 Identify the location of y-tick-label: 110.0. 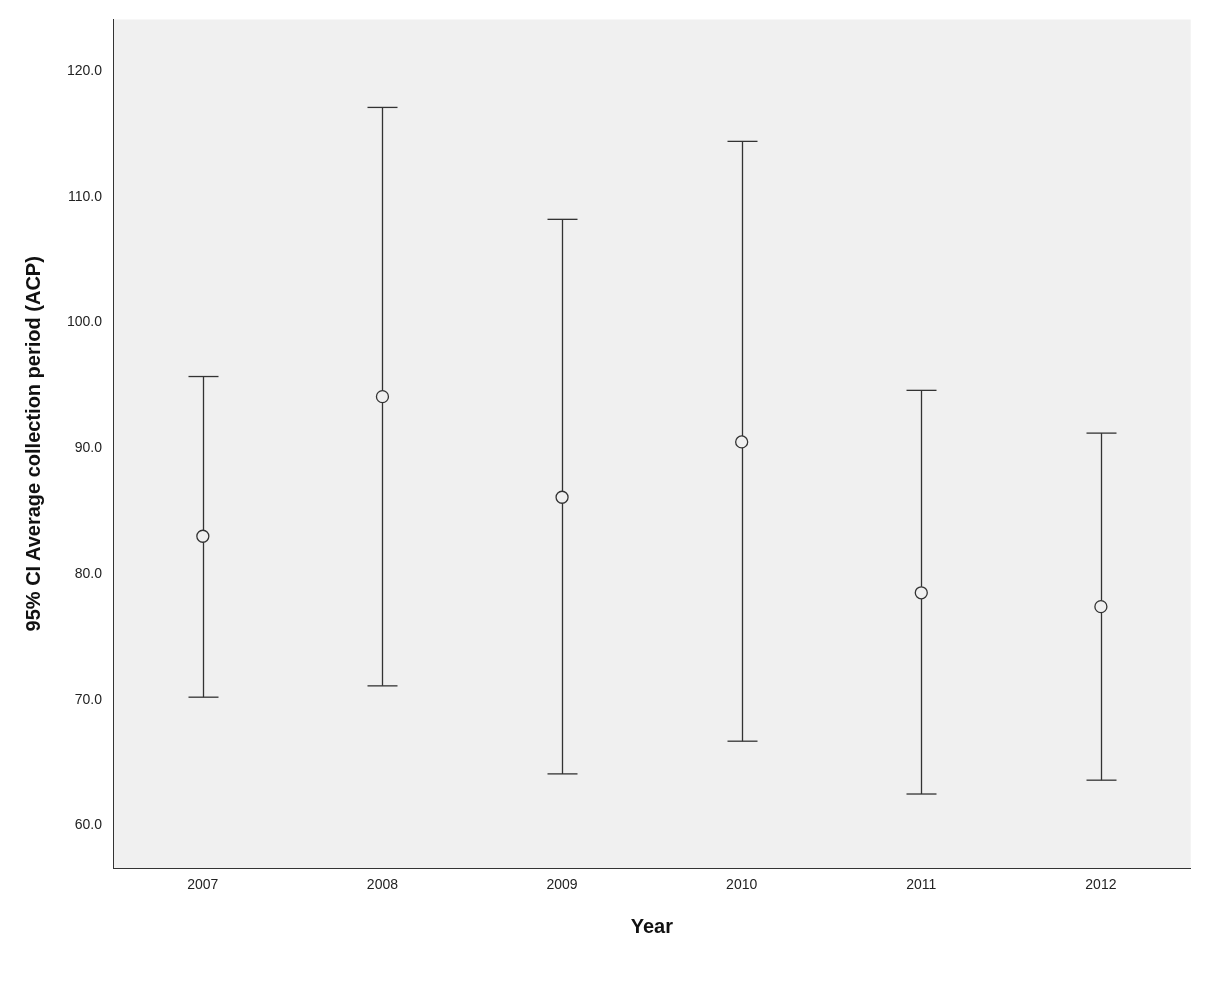
(85, 195).